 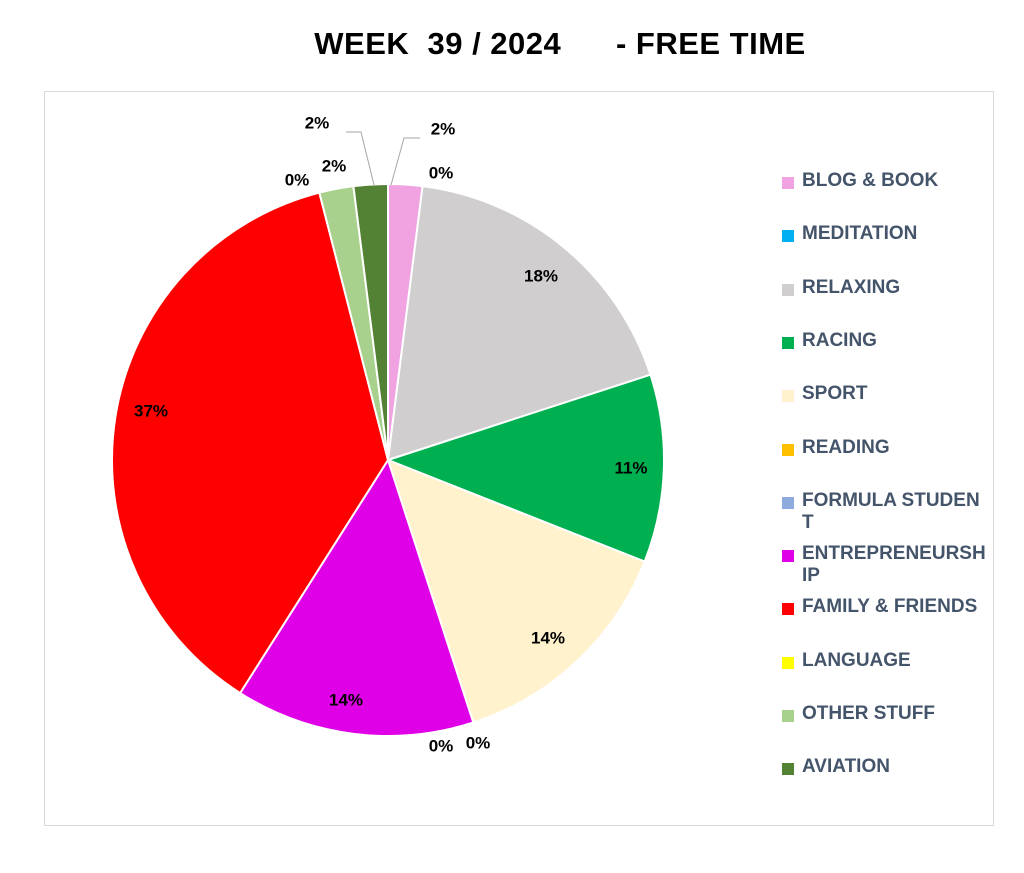 I want to click on data-label-blog-book: 2%, so click(x=443, y=128).